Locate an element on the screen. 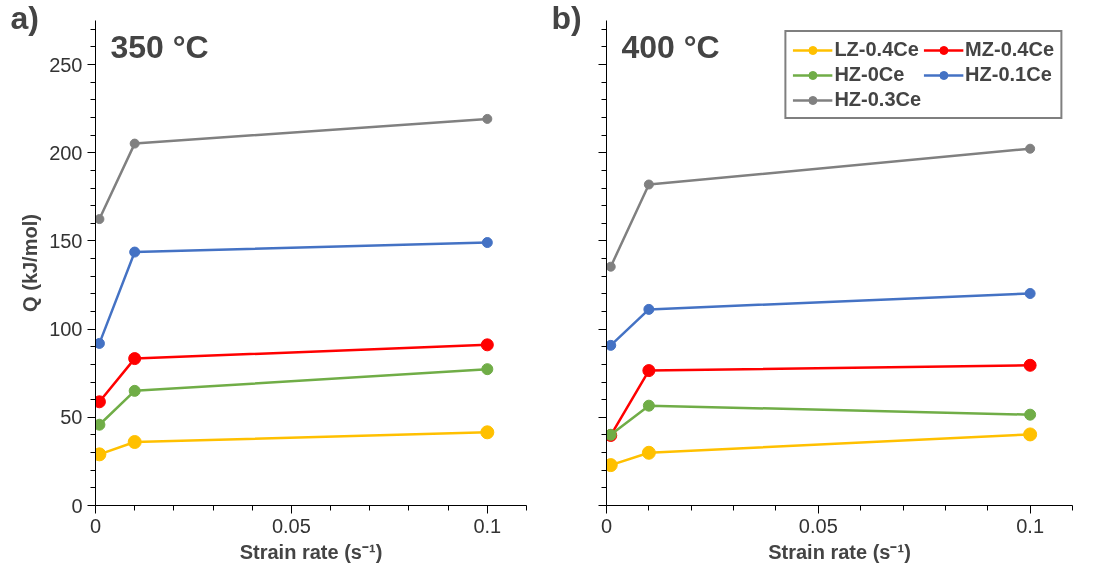 This screenshot has height=575, width=1093. chart-title: 350 °C is located at coordinates (159, 46).